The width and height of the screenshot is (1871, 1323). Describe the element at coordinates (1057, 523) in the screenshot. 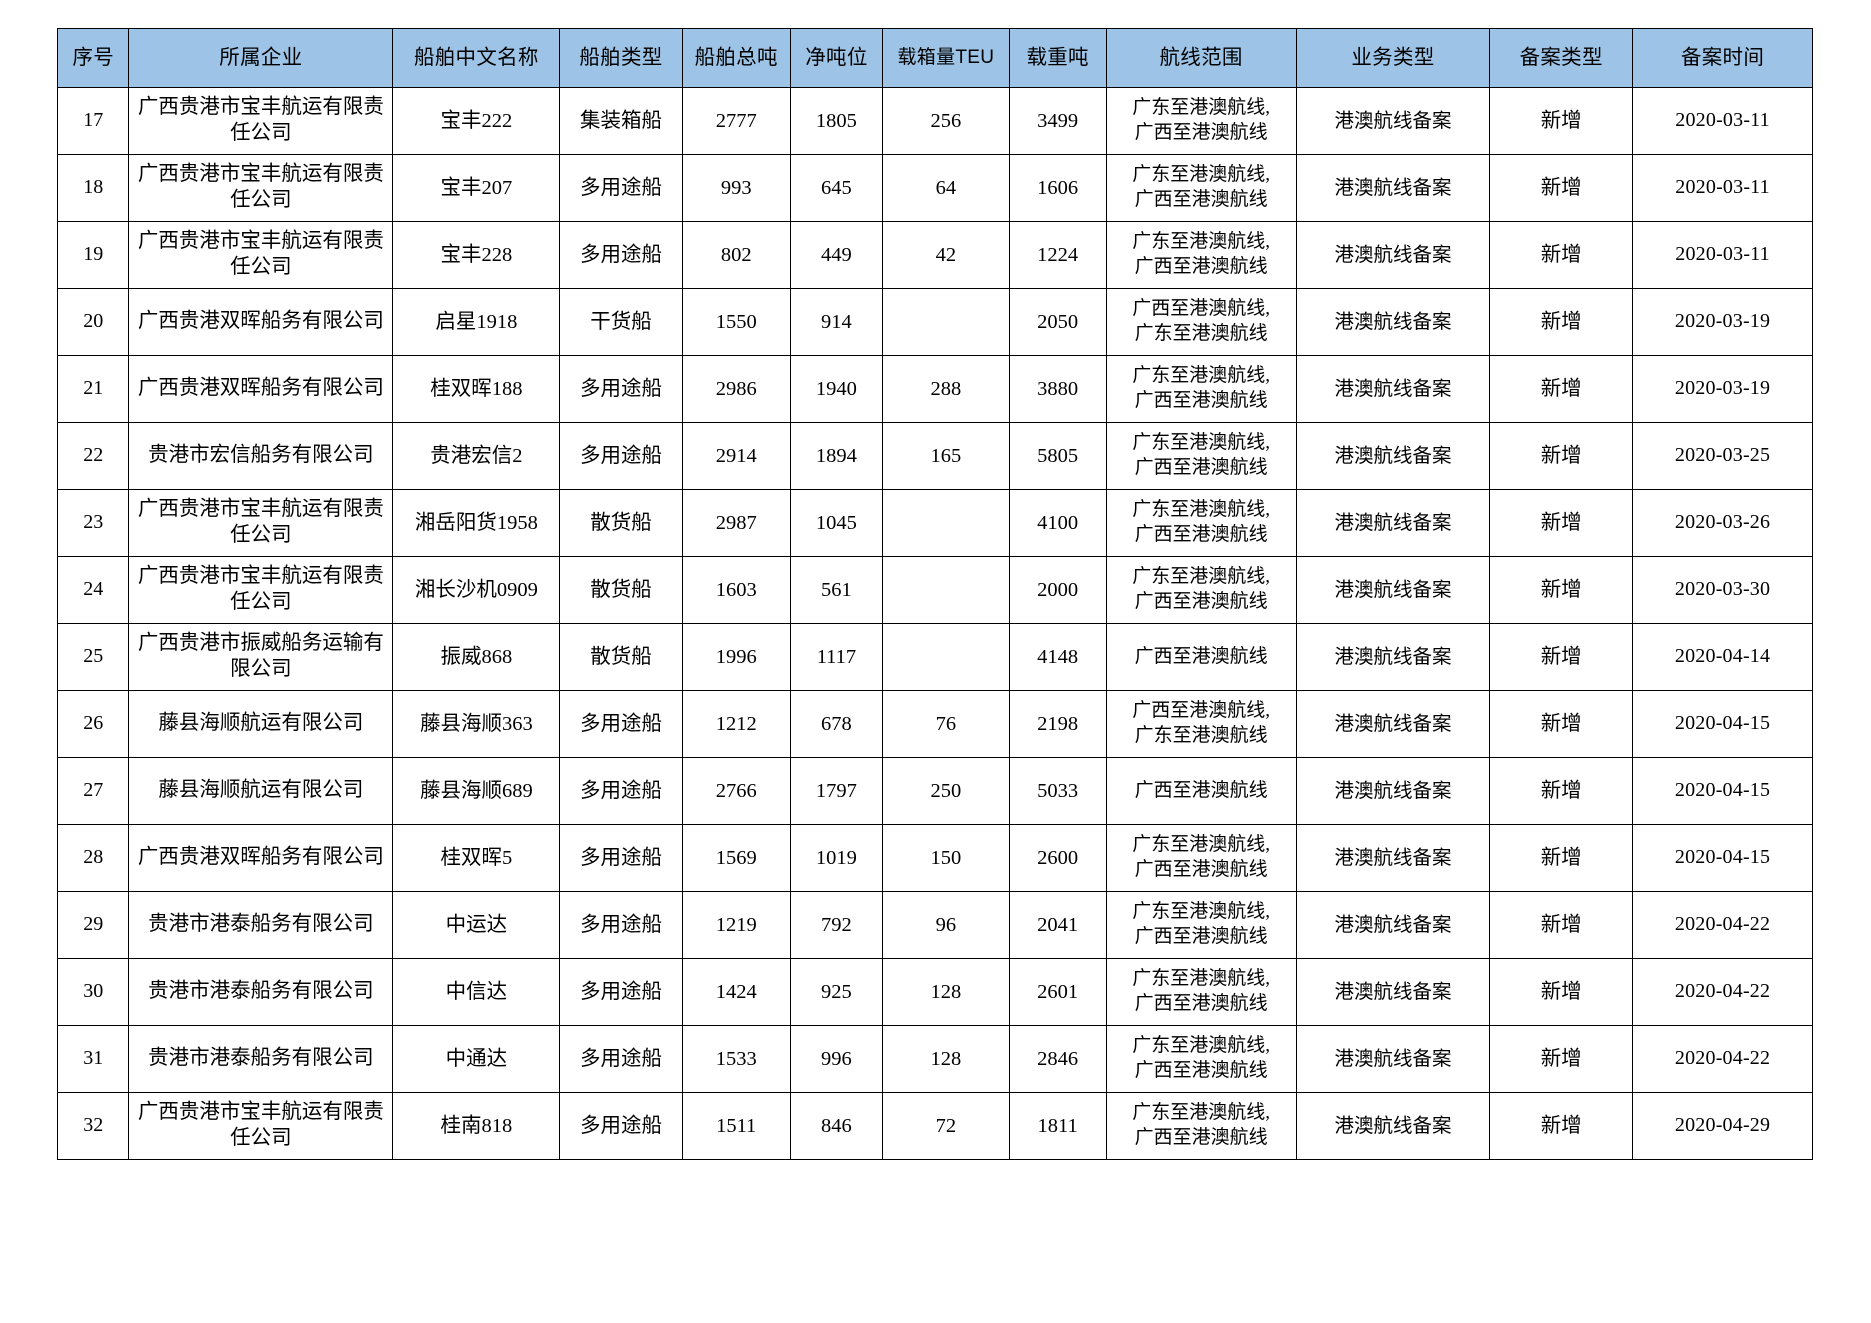

I see `cell-deadweight: 4100` at that location.